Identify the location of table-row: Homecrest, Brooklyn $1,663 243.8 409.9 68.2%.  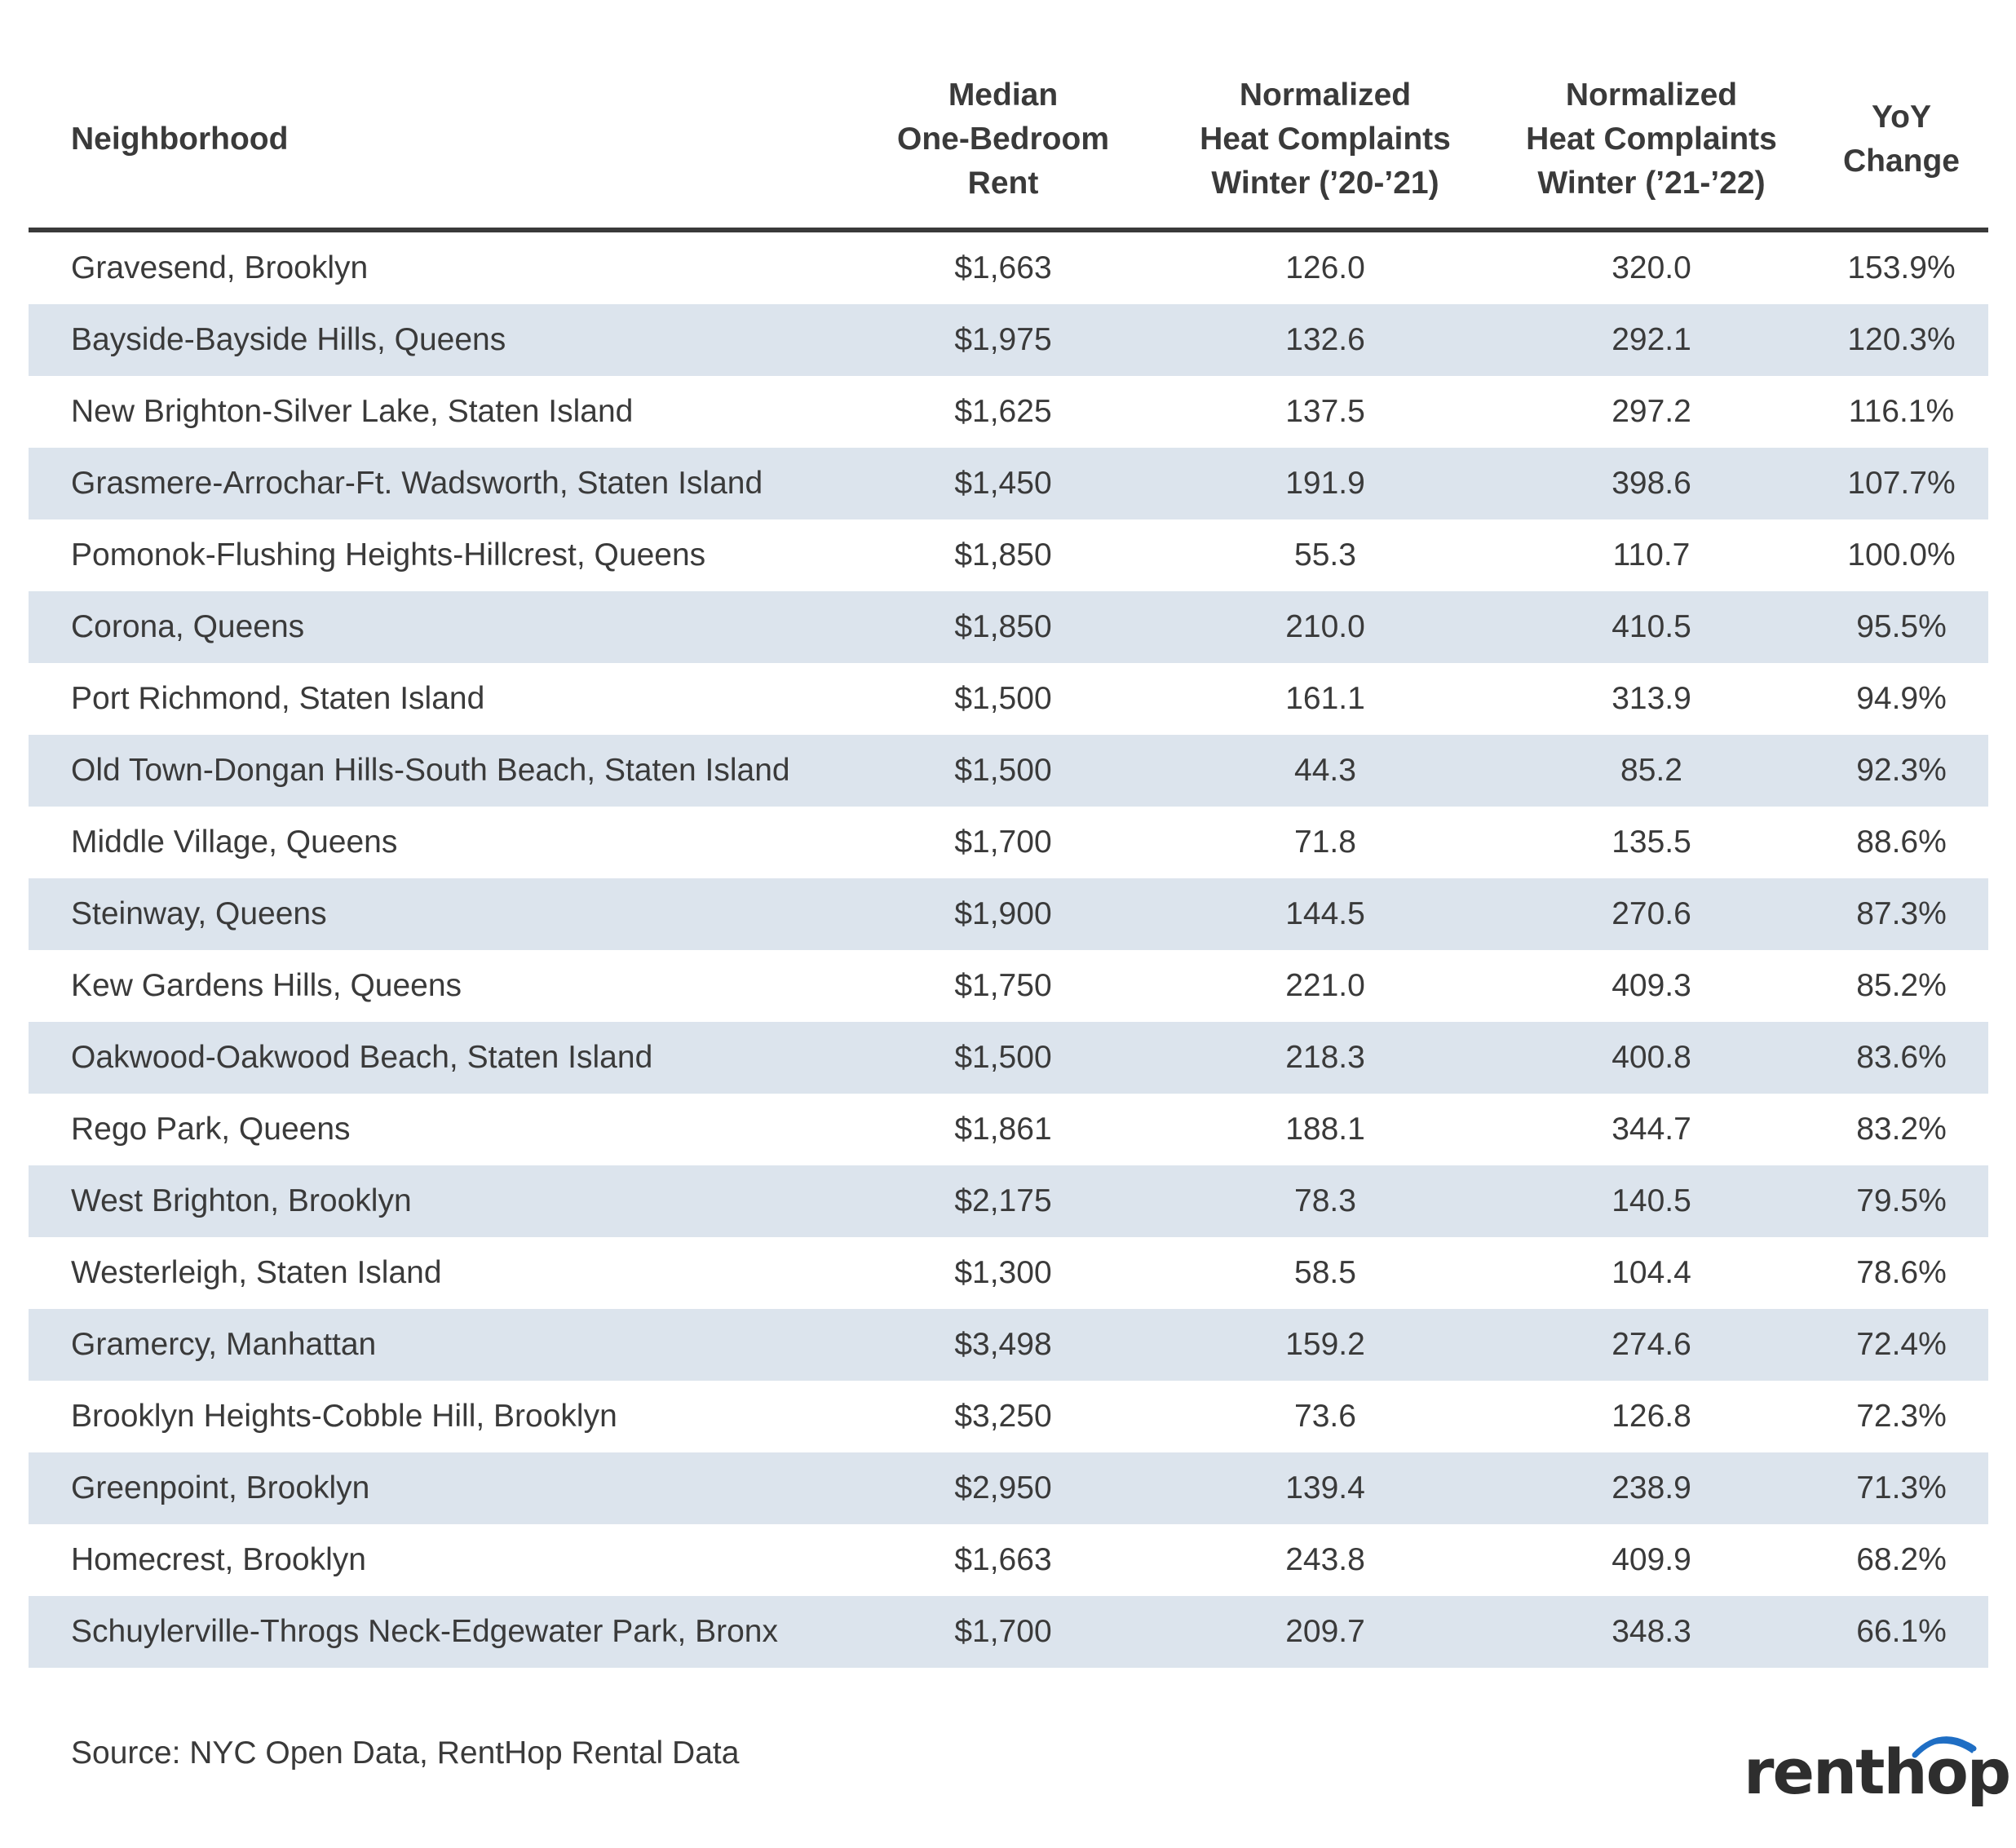
(1009, 1560).